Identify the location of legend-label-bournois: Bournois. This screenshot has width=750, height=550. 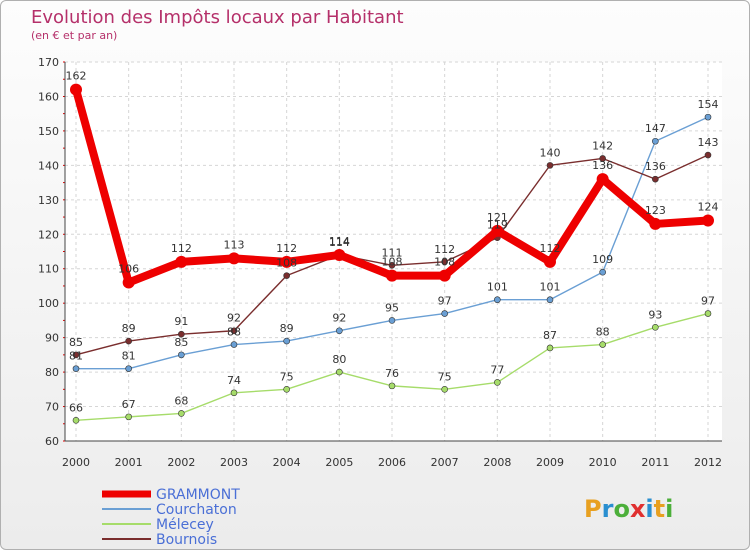
(186, 540).